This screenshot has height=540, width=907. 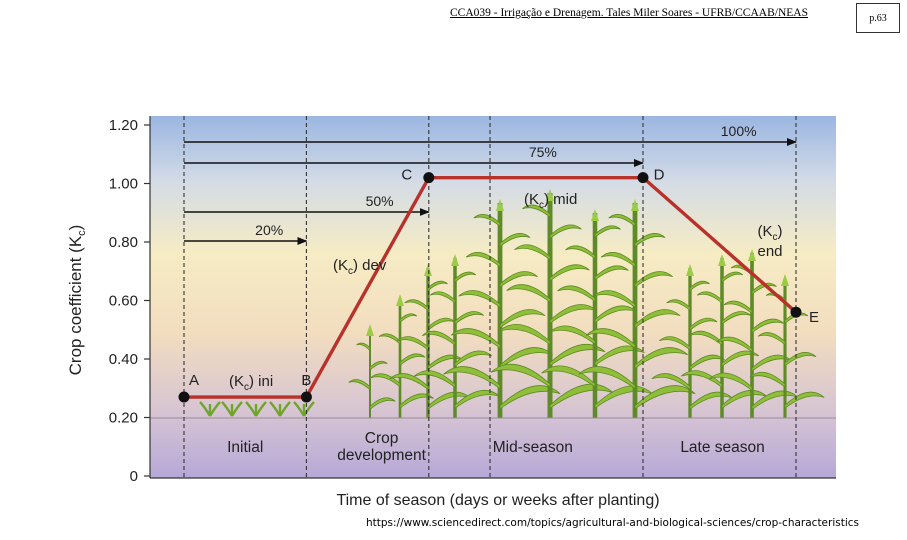 What do you see at coordinates (123, 359) in the screenshot?
I see `y-tick-label: 0.40` at bounding box center [123, 359].